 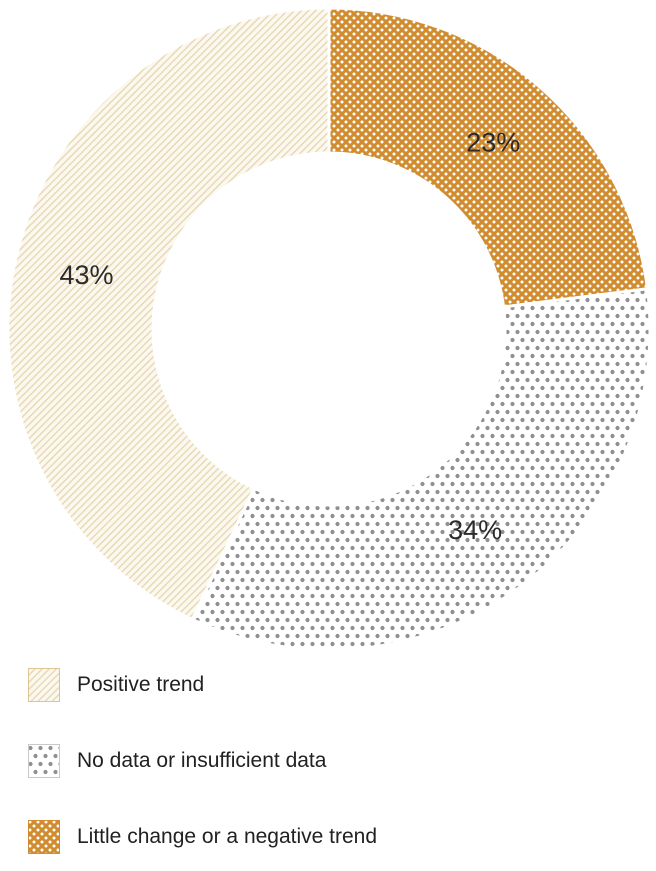 I want to click on legend-item-negative-trend: Little change or a negative trend, so click(x=203, y=836).